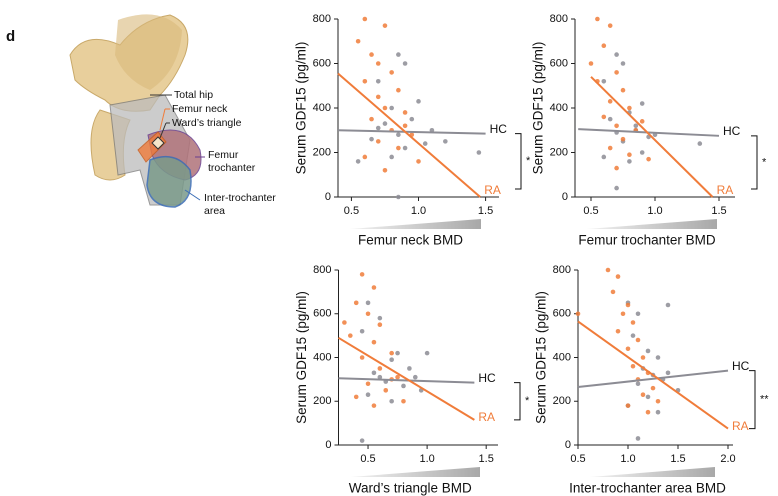 This screenshot has width=778, height=496. I want to click on significance: *, so click(528, 161).